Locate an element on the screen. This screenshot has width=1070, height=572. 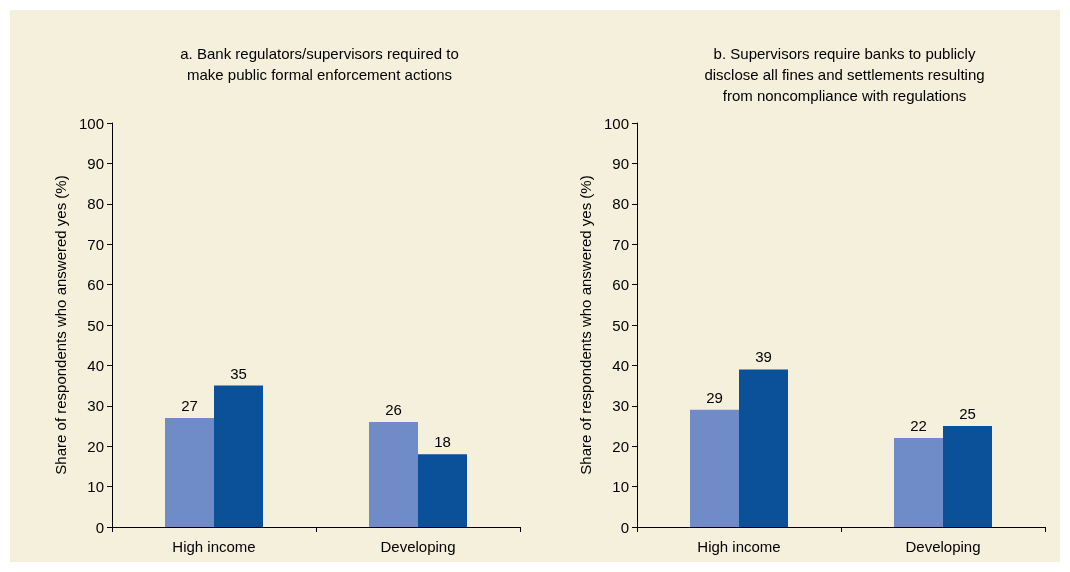
data-label: 27 is located at coordinates (189, 405).